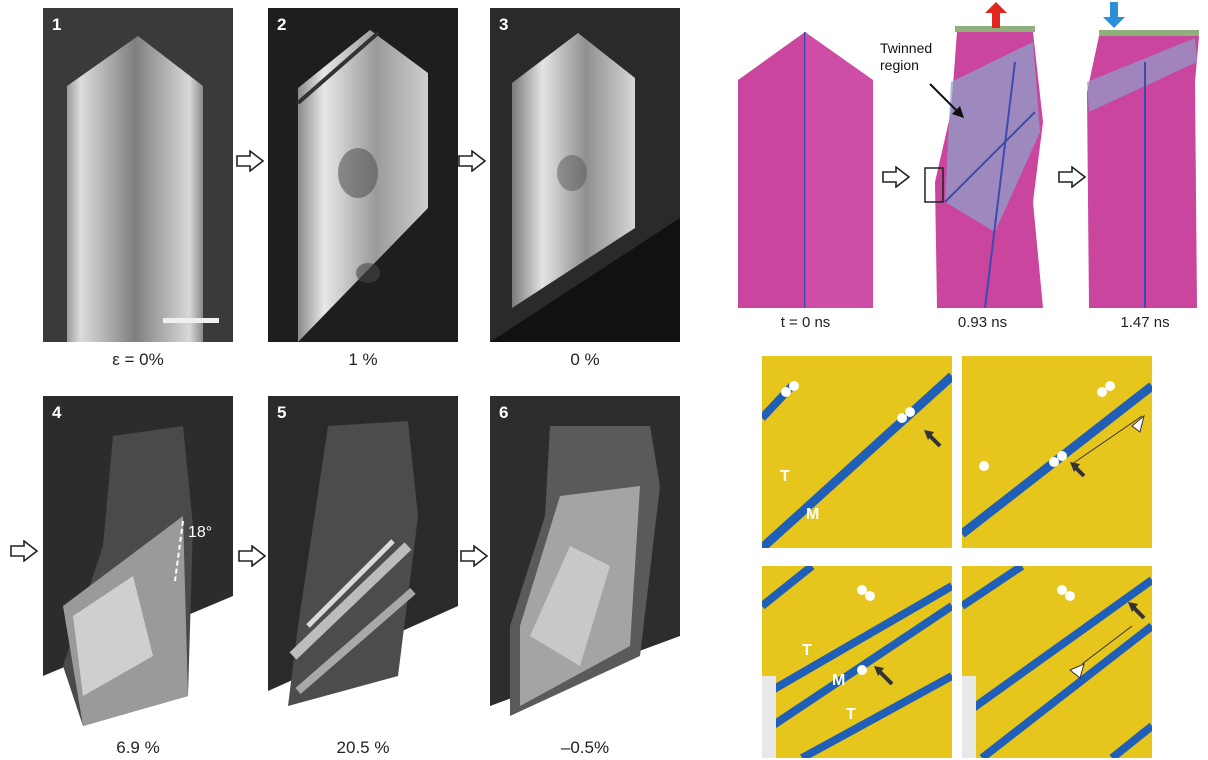  What do you see at coordinates (282, 24) in the screenshot?
I see `panel-number: 2` at bounding box center [282, 24].